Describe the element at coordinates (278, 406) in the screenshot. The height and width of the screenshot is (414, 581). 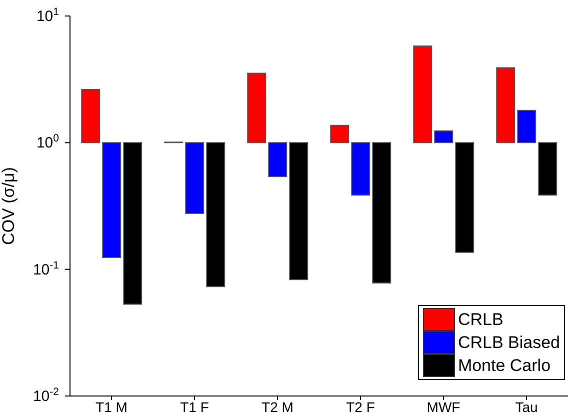
I see `x-tick-label: T2 M` at that location.